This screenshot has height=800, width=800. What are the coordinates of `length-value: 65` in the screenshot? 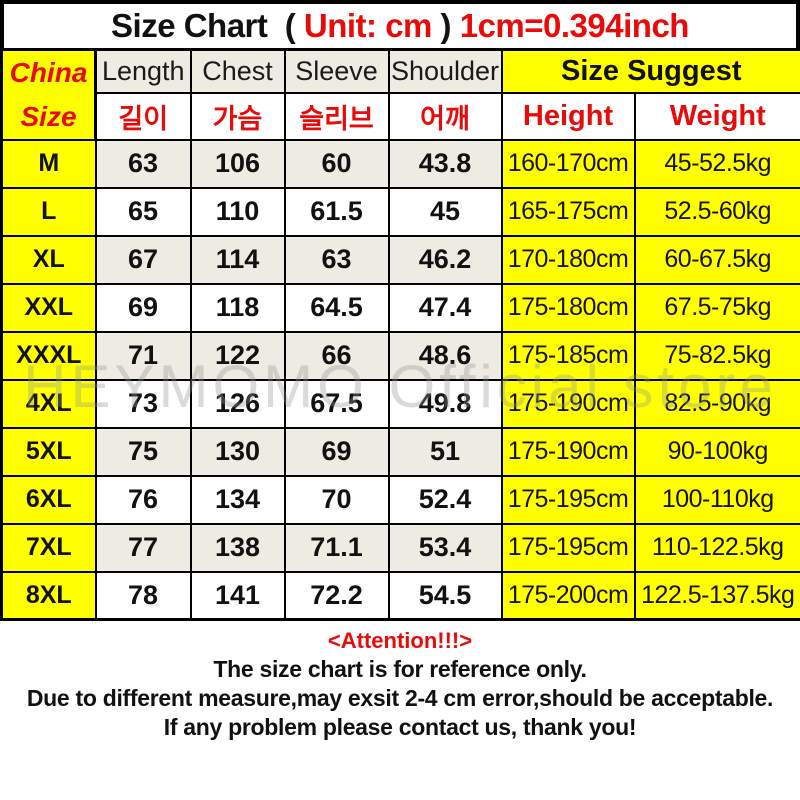 It's located at (143, 211).